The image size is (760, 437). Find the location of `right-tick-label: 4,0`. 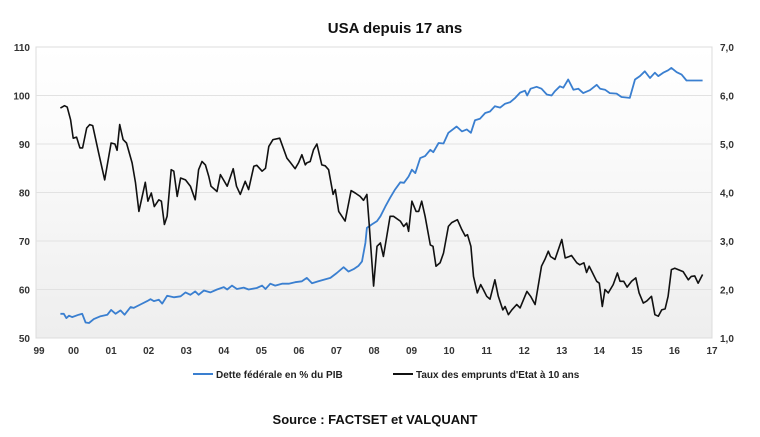

right-tick-label: 4,0 is located at coordinates (727, 194).